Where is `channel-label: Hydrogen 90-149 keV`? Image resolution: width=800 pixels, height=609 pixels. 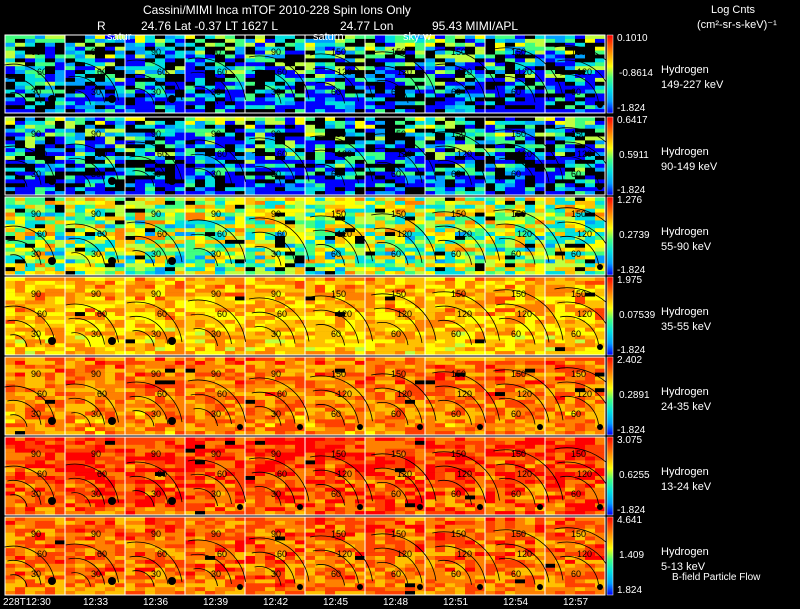
channel-label: Hydrogen 90-149 keV is located at coordinates (689, 160).